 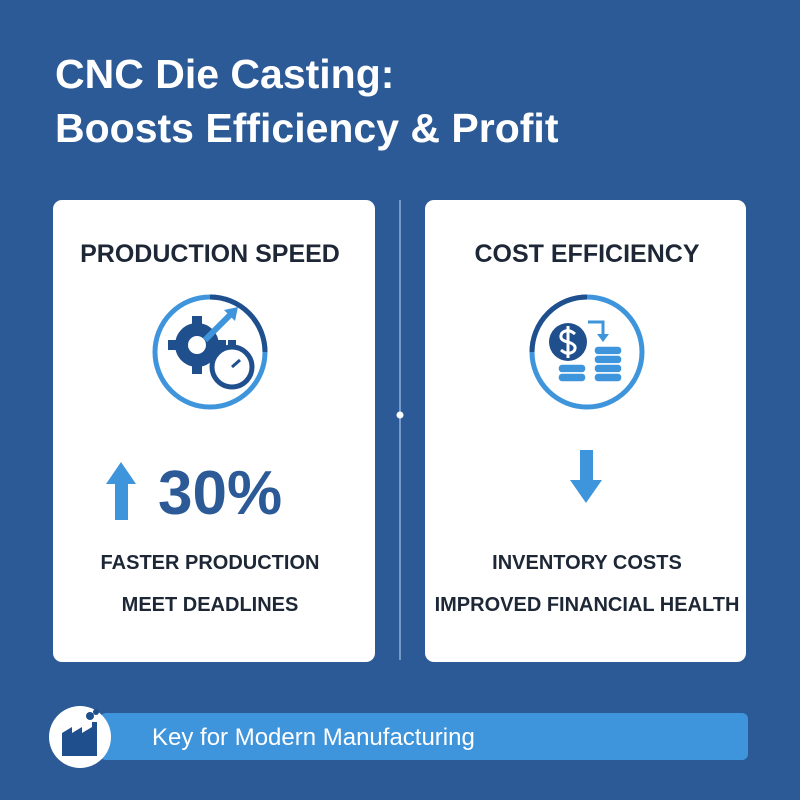 I want to click on factory-icon, so click(x=80, y=732).